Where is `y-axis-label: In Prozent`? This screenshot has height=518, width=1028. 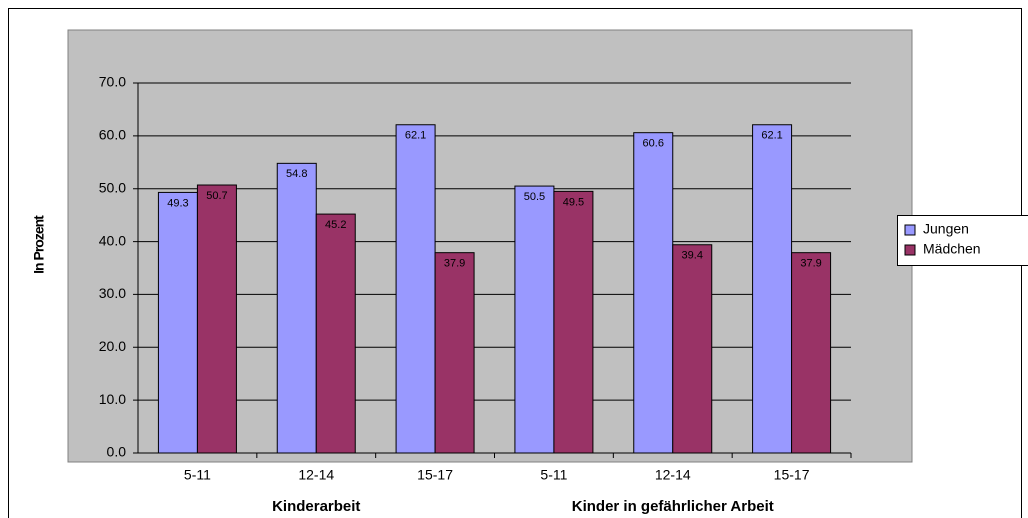
y-axis-label: In Prozent is located at coordinates (39, 244).